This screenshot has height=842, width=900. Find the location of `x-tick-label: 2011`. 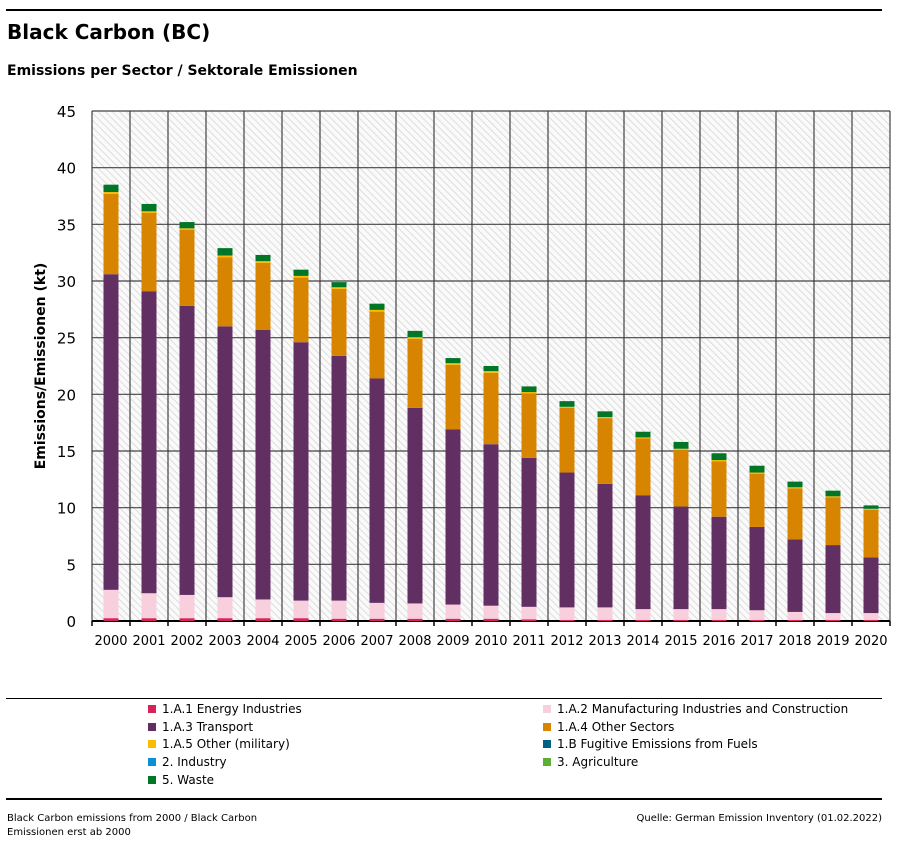

x-tick-label: 2011 is located at coordinates (528, 641).